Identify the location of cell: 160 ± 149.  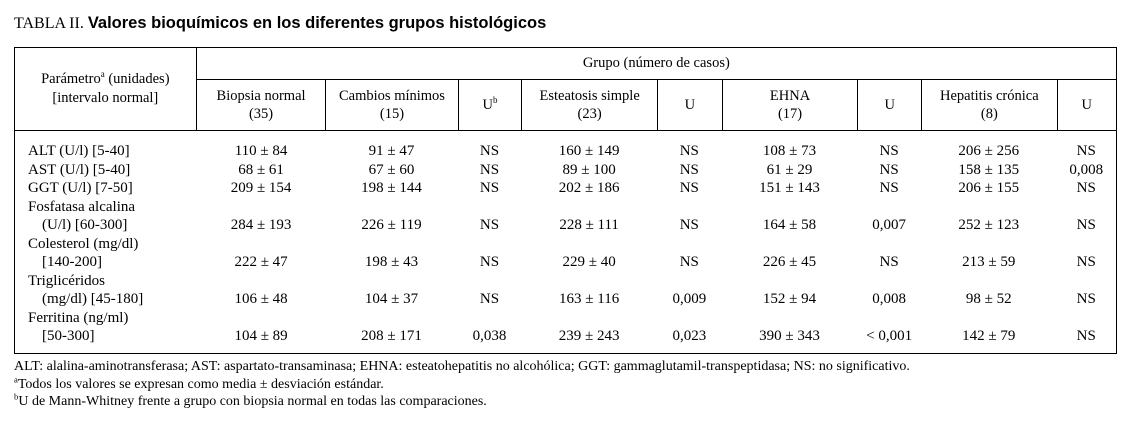
(589, 151).